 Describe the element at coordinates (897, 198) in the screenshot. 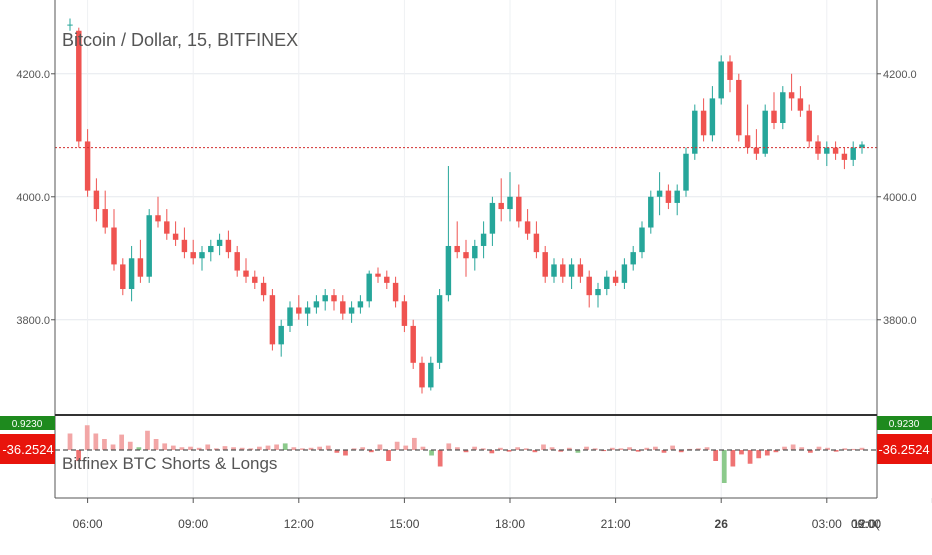

I see `right-price-scale: 4200.0 4000.0 3800.0` at that location.